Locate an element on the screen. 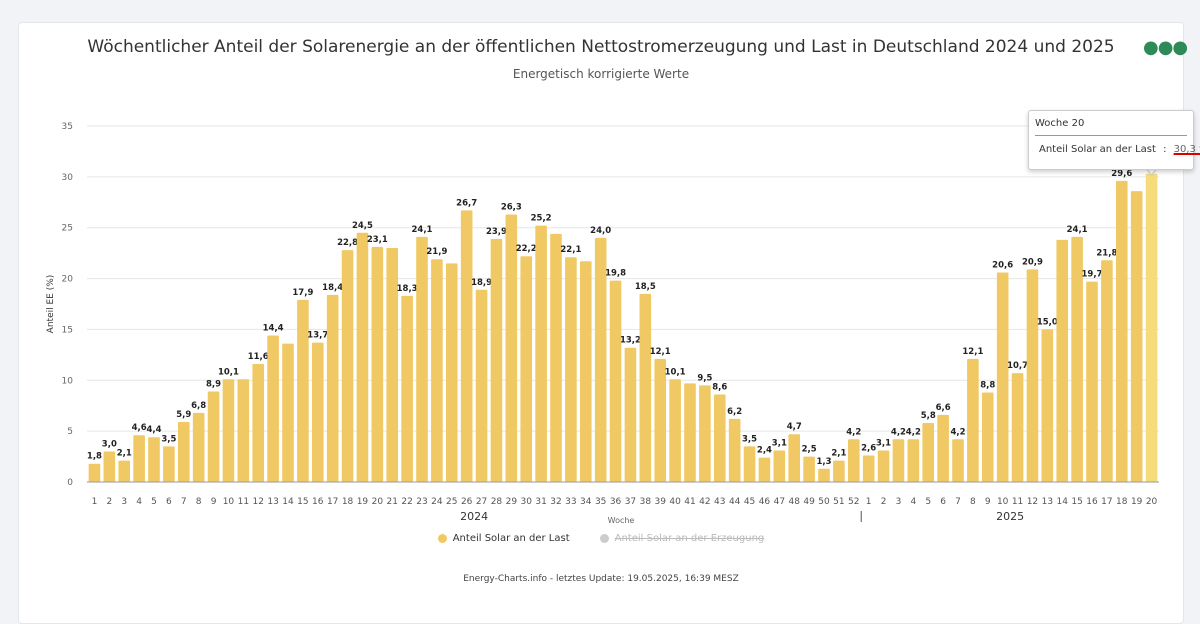  y-tick-label: 10 is located at coordinates (68, 381).